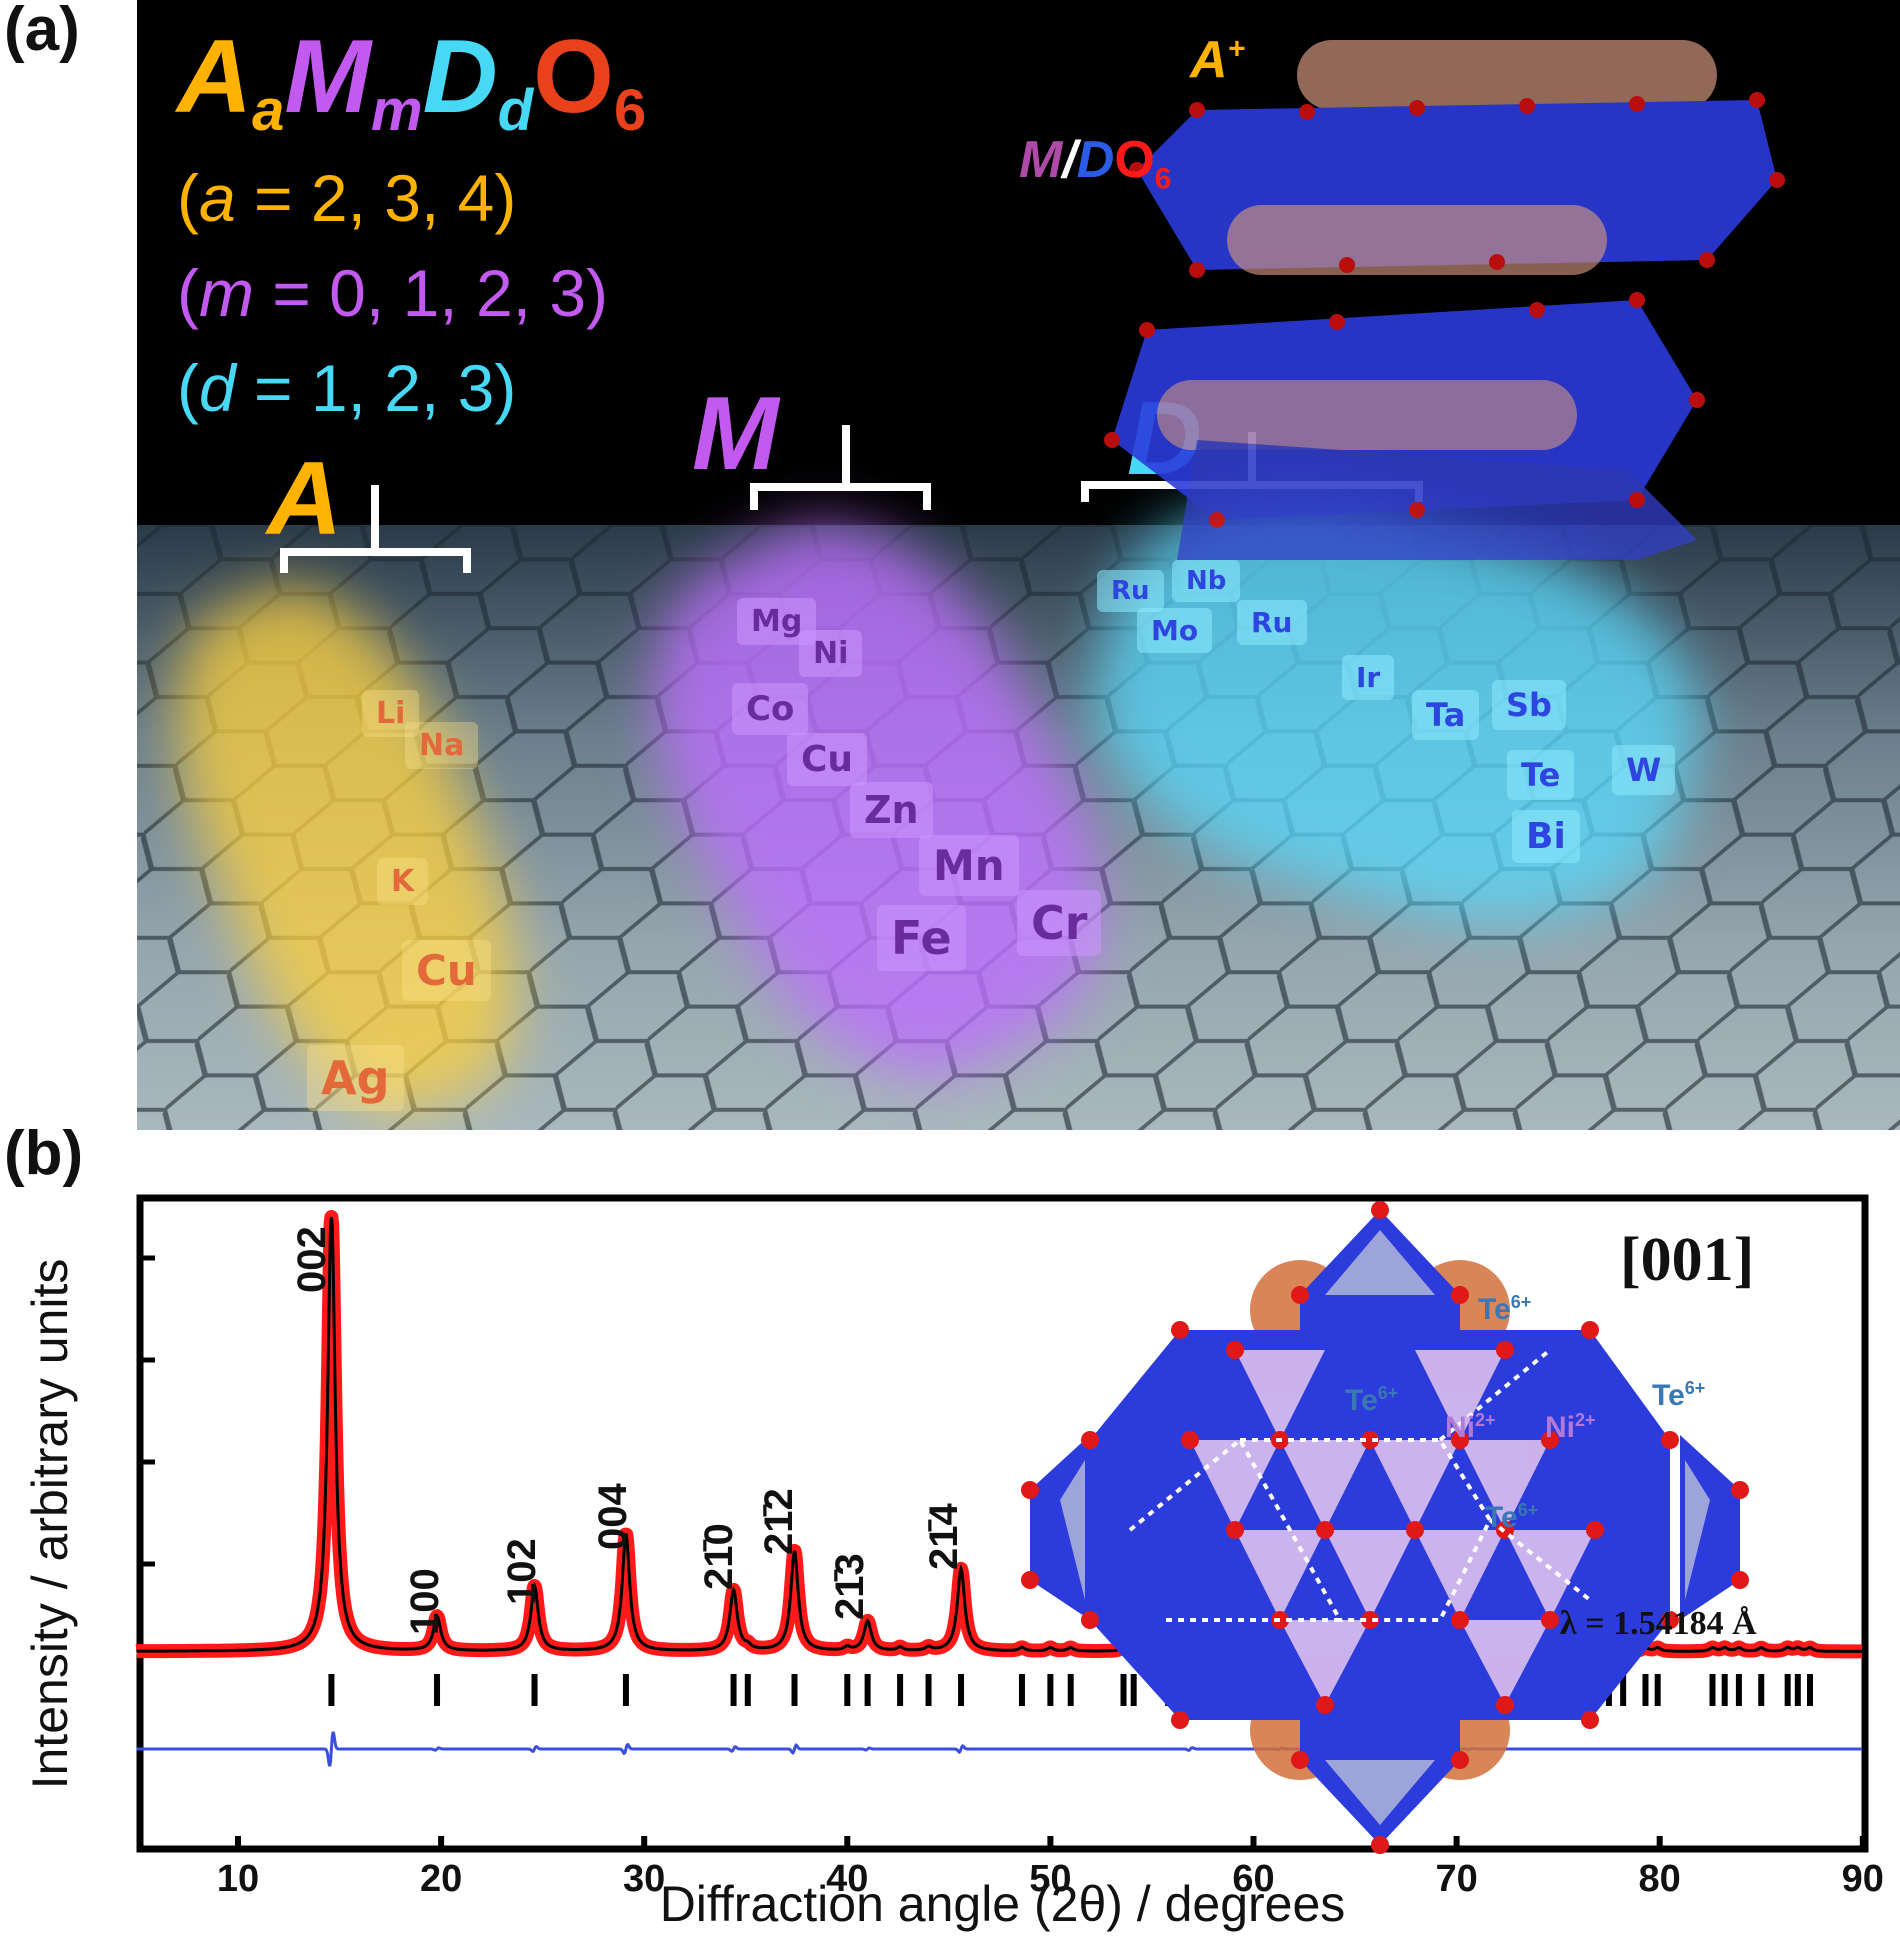 The image size is (1900, 1945). What do you see at coordinates (442, 745) in the screenshot?
I see `a-element-tile: Na` at bounding box center [442, 745].